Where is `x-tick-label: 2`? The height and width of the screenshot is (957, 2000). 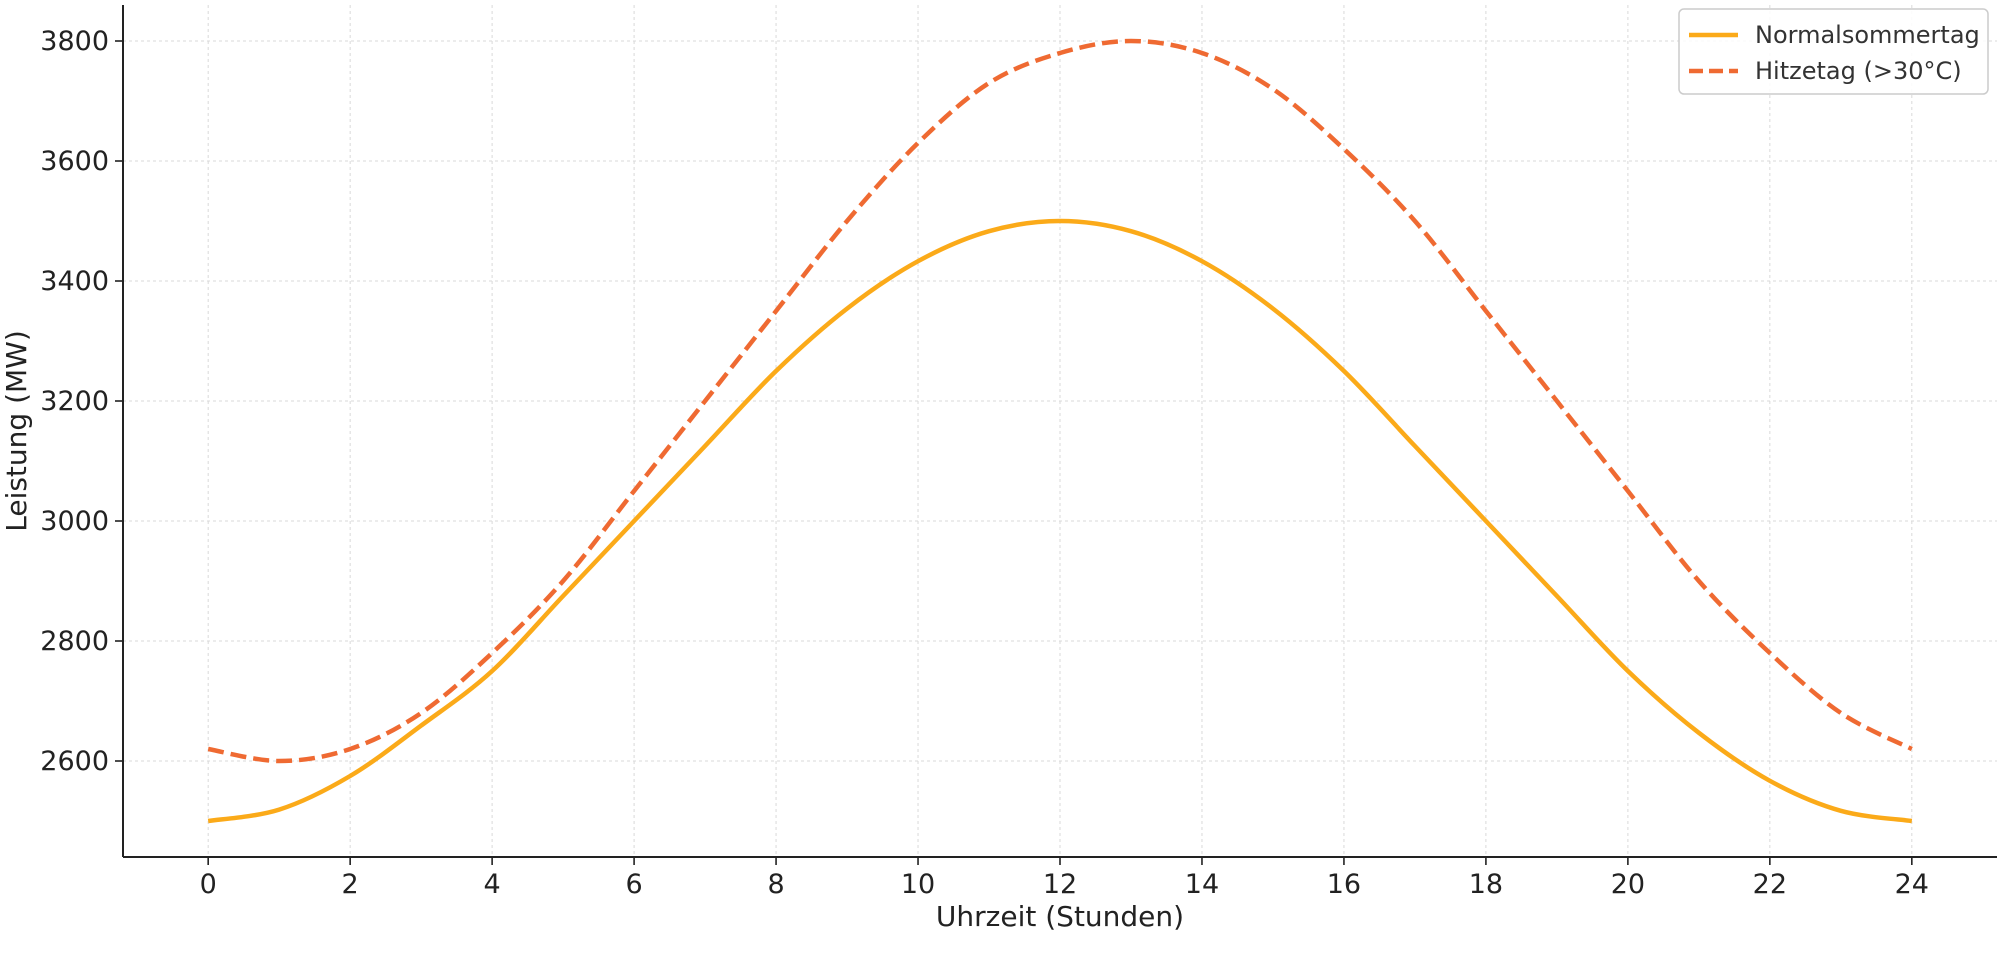
x-tick-label: 2 is located at coordinates (350, 884).